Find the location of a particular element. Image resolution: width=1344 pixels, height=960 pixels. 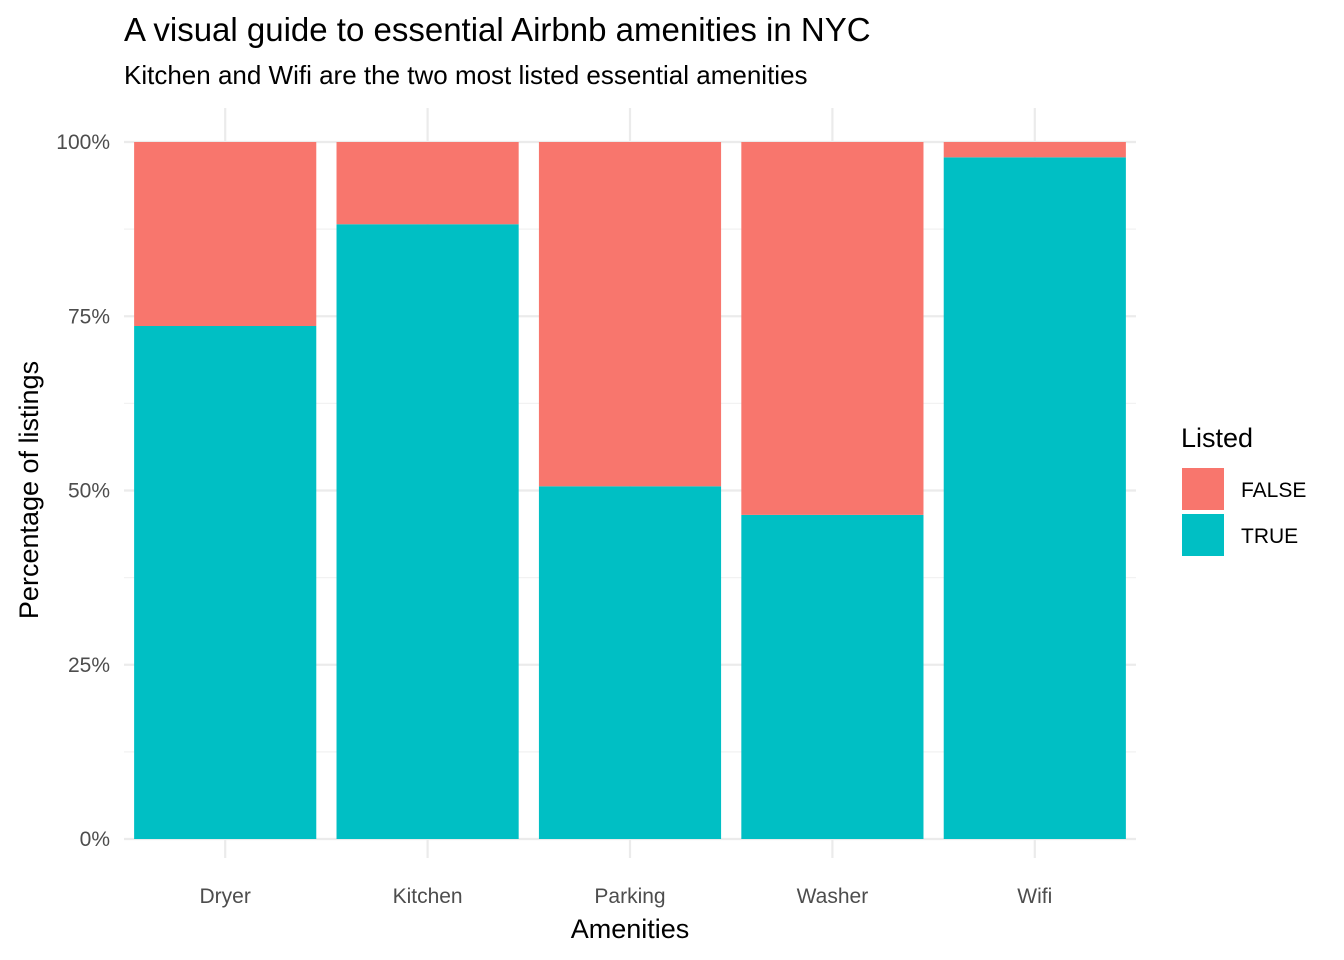

x-tick-label: Parking is located at coordinates (629, 896).